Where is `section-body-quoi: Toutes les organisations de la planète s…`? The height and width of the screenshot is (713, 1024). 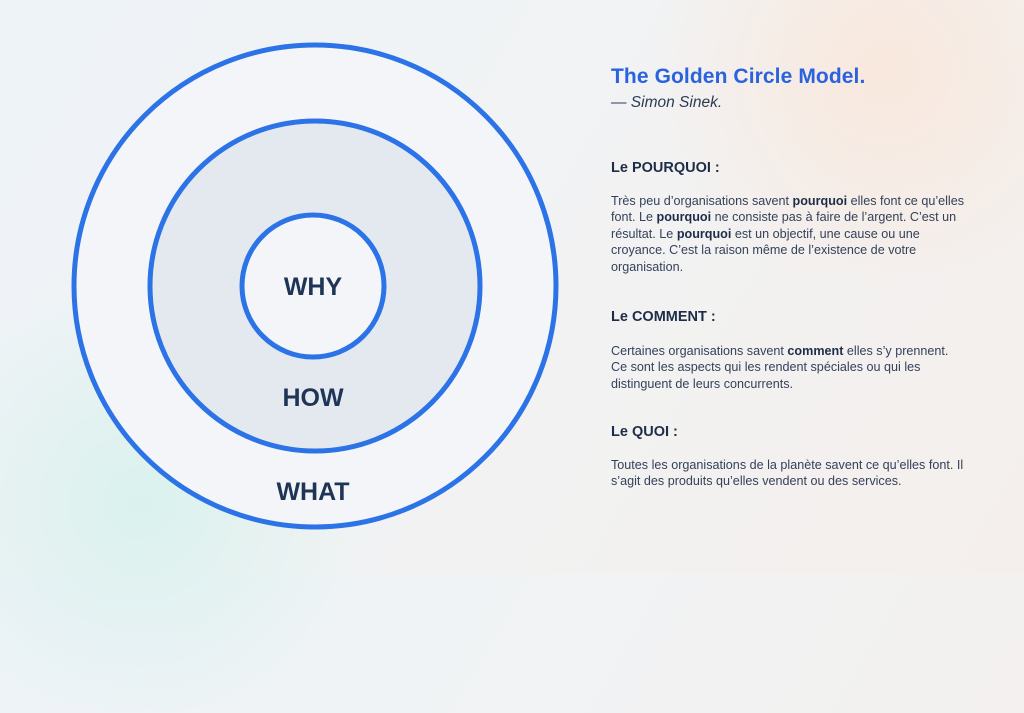
section-body-quoi: Toutes les organisations de la planète s… is located at coordinates (787, 473).